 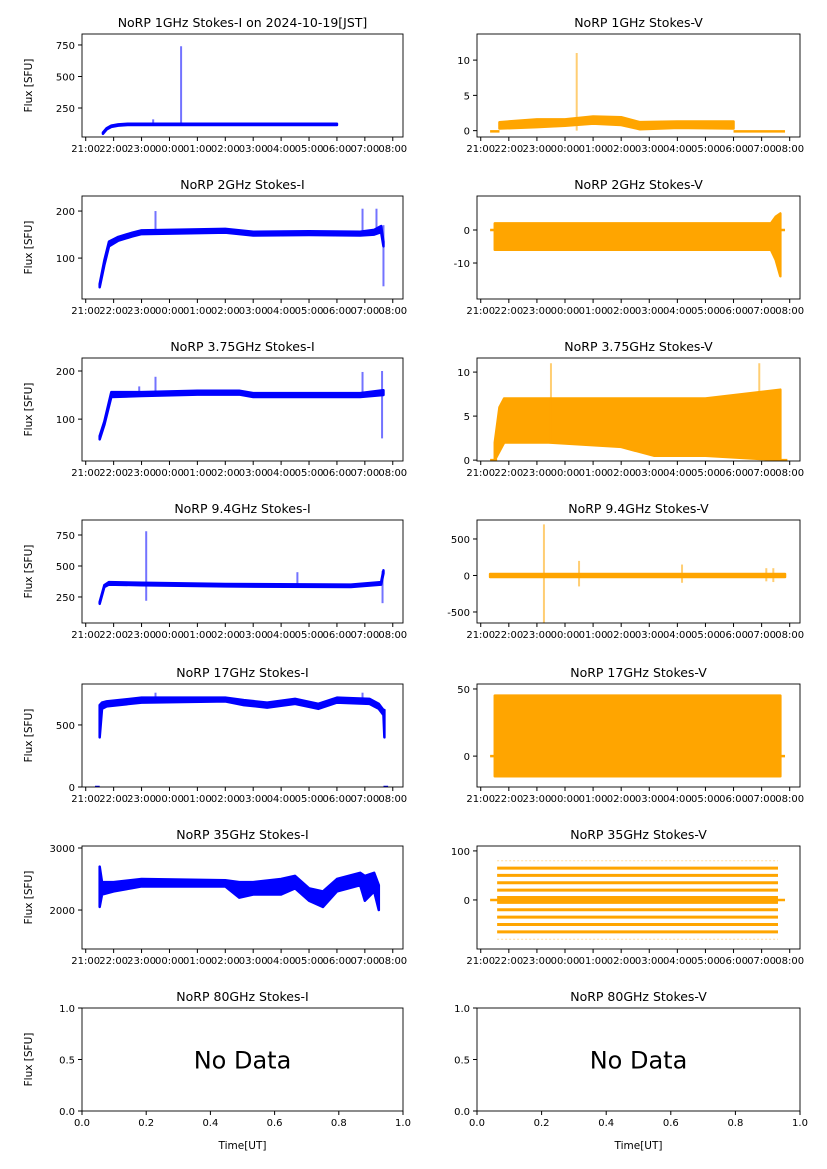 I want to click on subplot-title: NoRP 3.75GHz Stokes-V, so click(x=638, y=346).